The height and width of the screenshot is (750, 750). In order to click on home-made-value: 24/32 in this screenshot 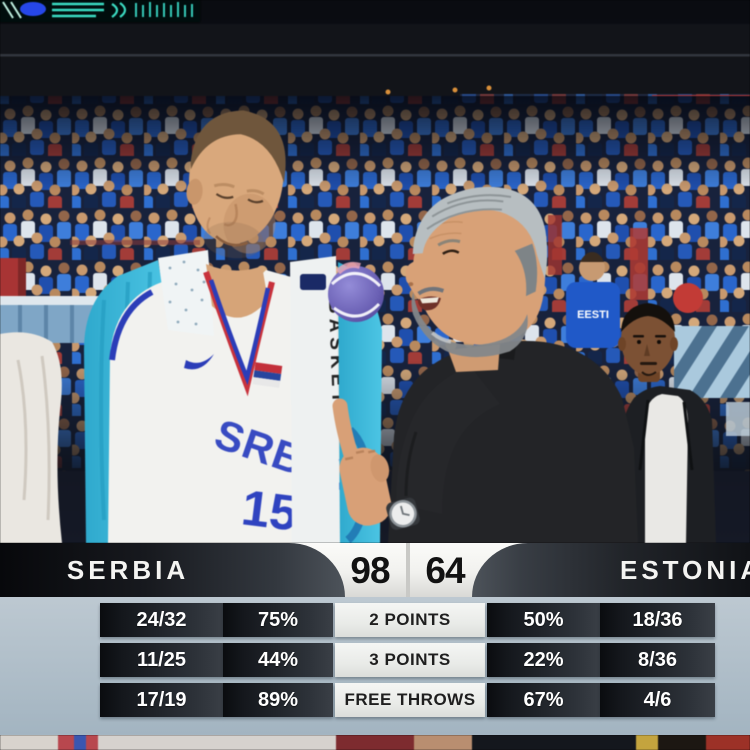, I will do `click(161, 620)`.